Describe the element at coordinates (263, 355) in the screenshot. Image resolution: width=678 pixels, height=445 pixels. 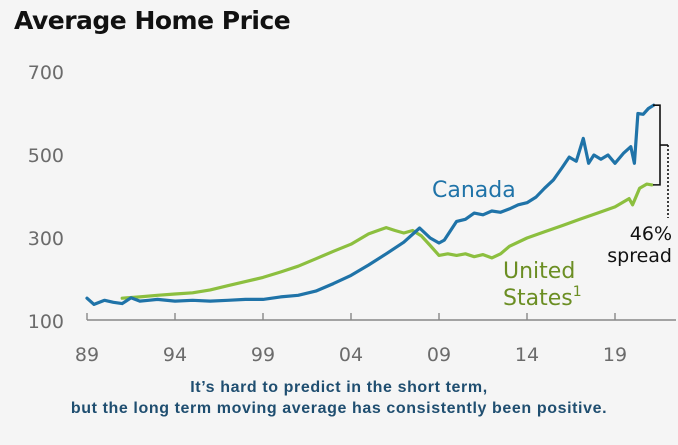
I see `x-tick-label: 99` at that location.